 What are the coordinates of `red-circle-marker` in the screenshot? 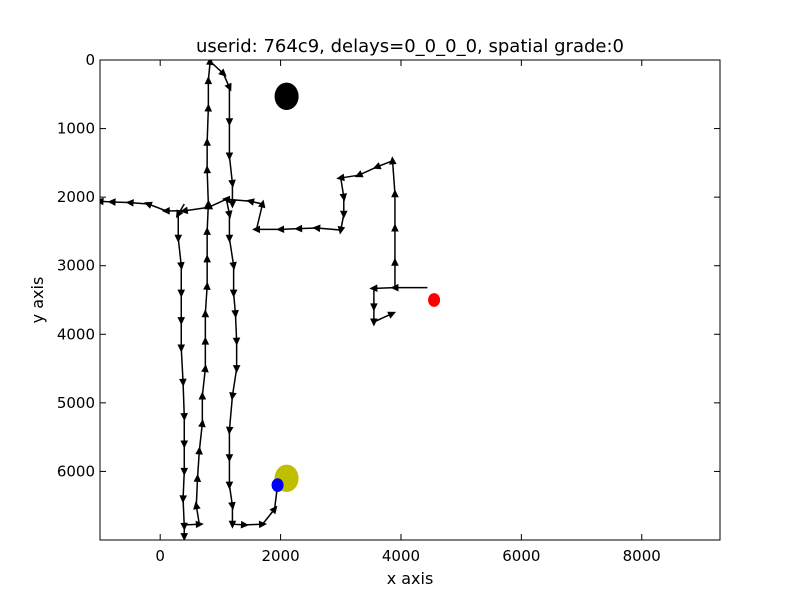 It's located at (434, 300).